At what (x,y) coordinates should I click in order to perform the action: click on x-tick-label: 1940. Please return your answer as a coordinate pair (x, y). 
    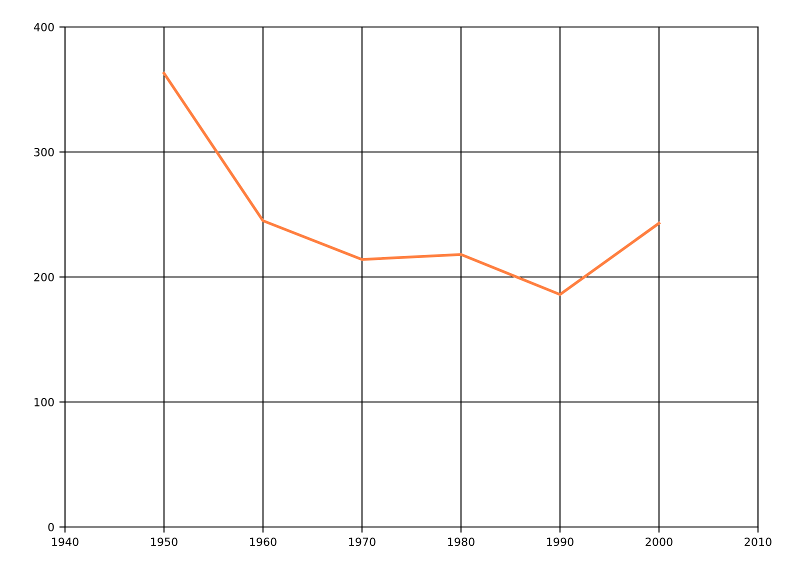
    Looking at the image, I should click on (65, 542).